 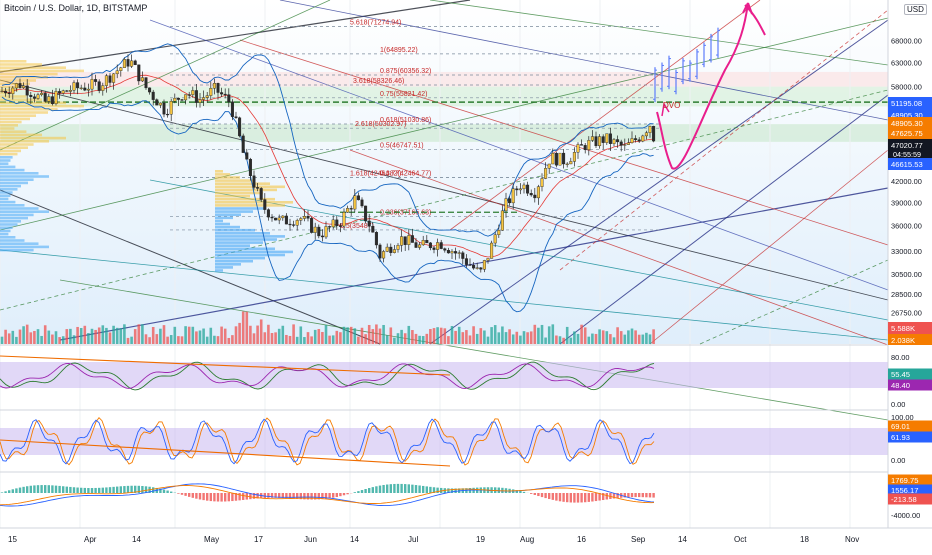 What do you see at coordinates (906, 40) in the screenshot?
I see `price-tick-label: 68000.00` at bounding box center [906, 40].